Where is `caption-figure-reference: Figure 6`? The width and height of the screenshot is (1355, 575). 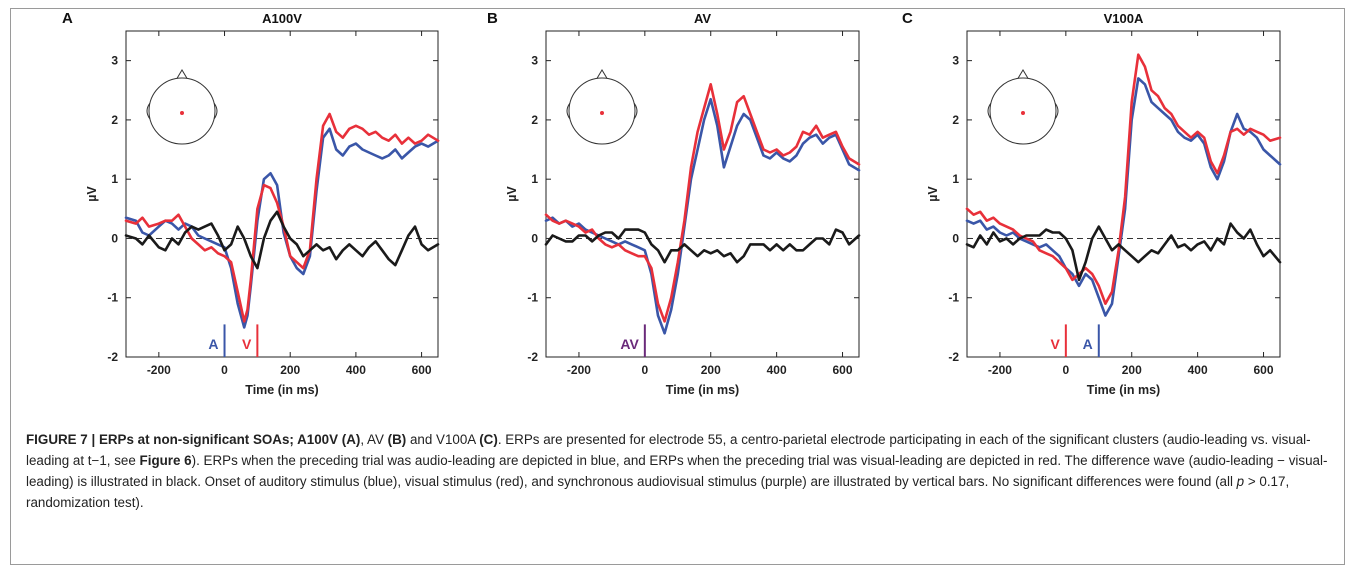 caption-figure-reference: Figure 6 is located at coordinates (165, 460).